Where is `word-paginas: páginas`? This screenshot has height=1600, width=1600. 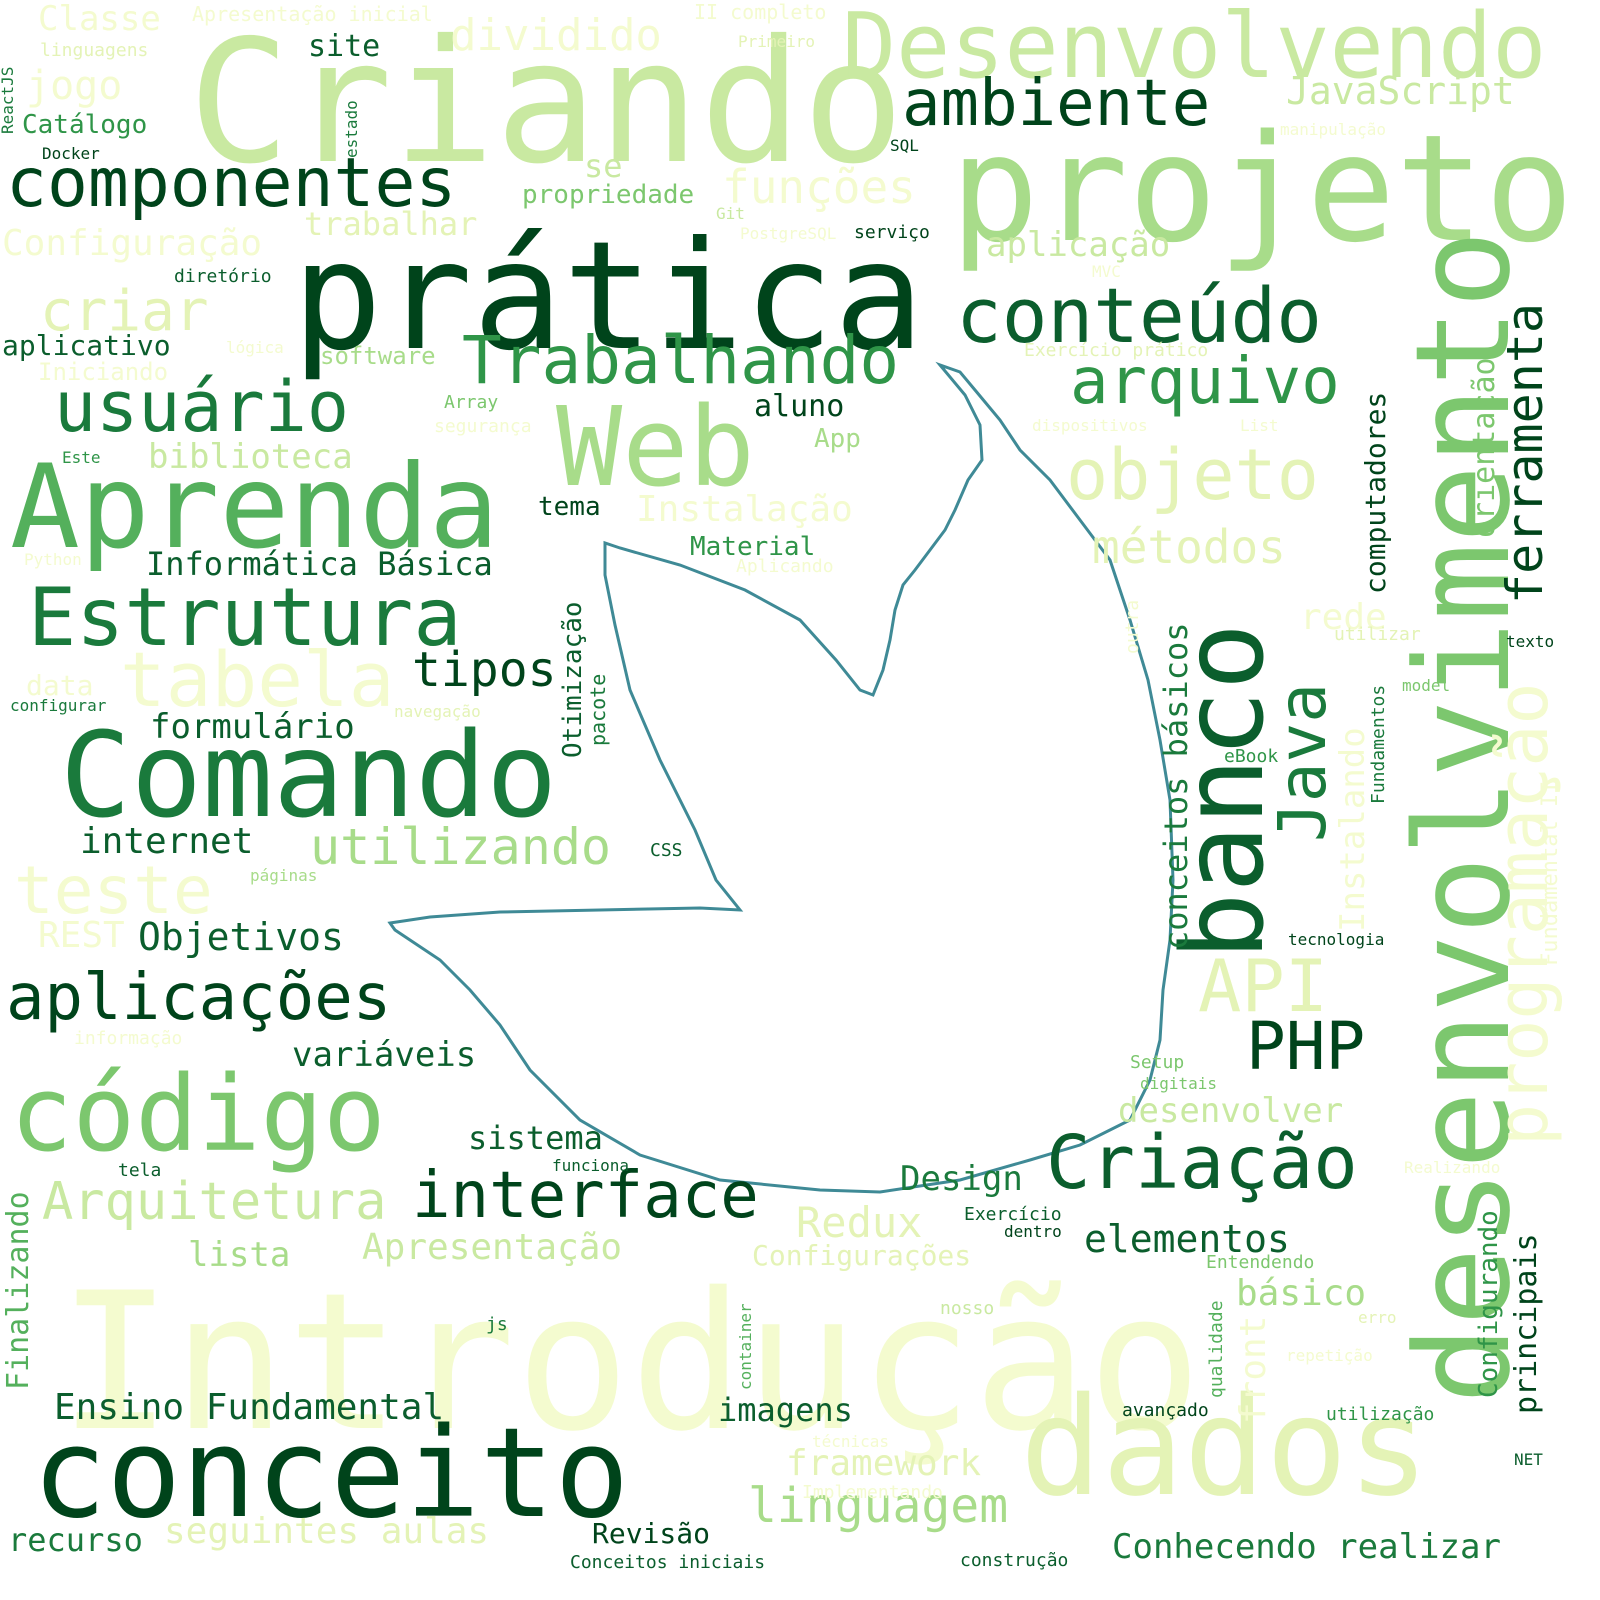 word-paginas: páginas is located at coordinates (284, 875).